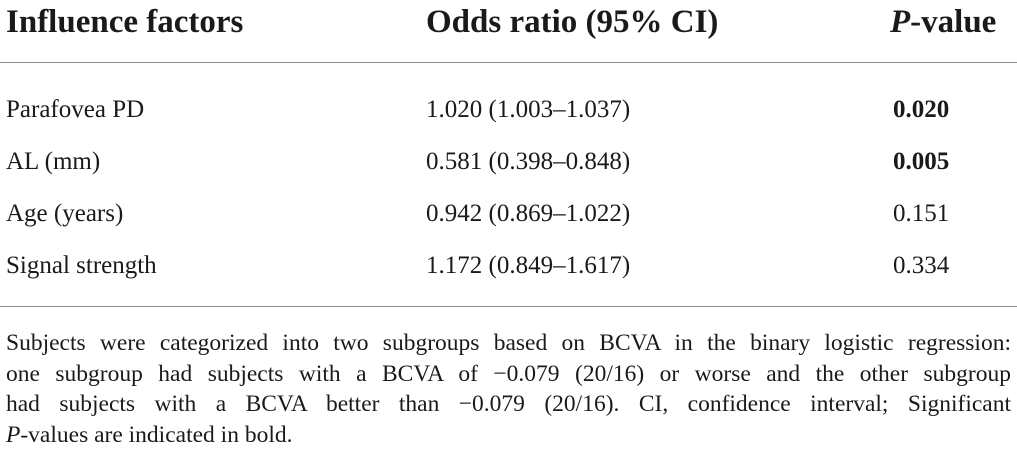  I want to click on cell-factor: Age (years), so click(65, 213).